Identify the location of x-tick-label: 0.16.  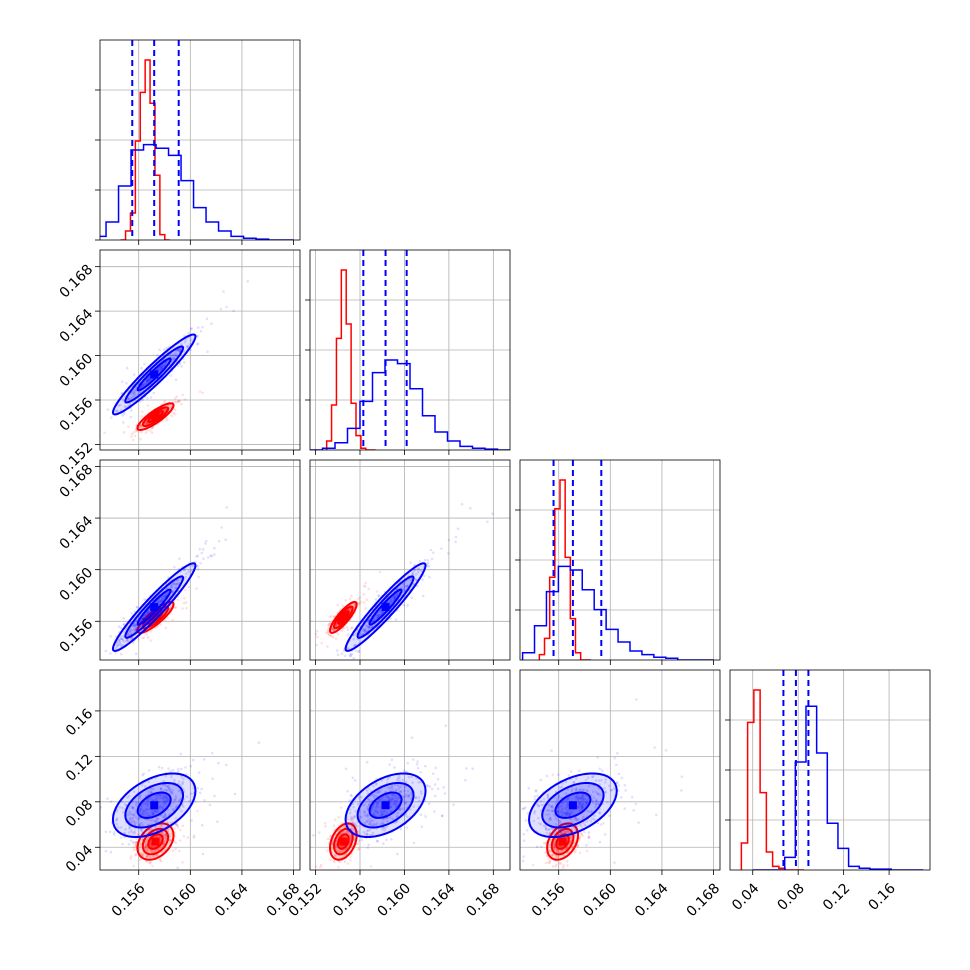
(881, 896).